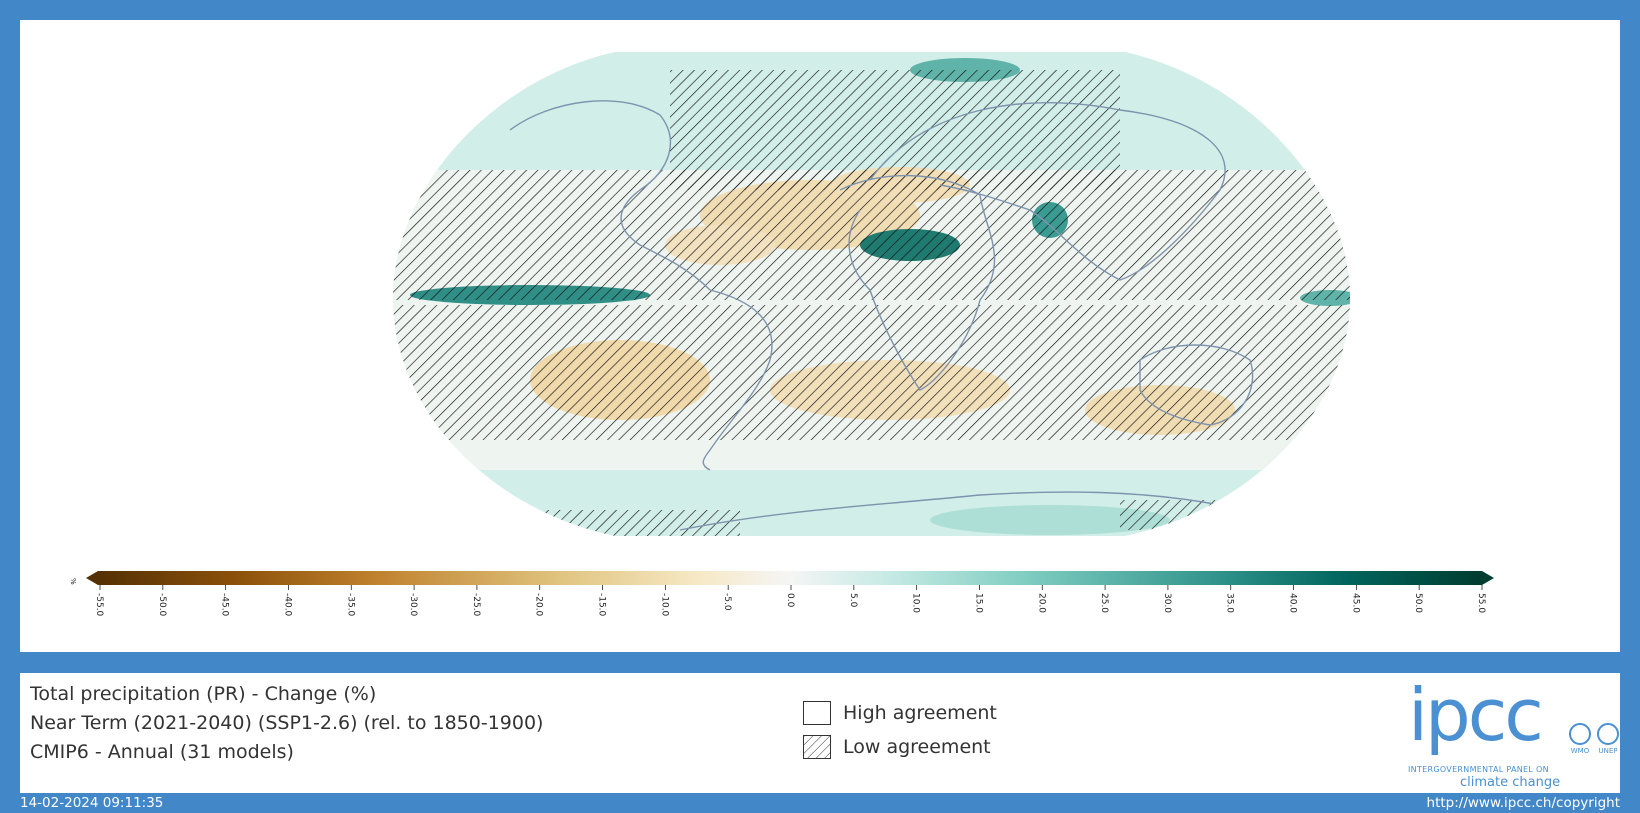  Describe the element at coordinates (1196, 385) in the screenshot. I see `coast-australia` at that location.